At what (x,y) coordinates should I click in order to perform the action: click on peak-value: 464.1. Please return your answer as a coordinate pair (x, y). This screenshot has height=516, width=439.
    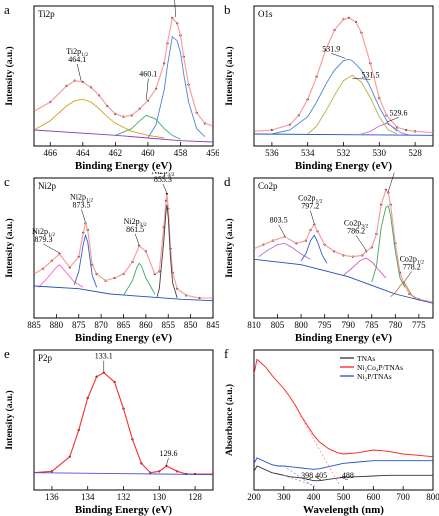
    Looking at the image, I should click on (77, 59).